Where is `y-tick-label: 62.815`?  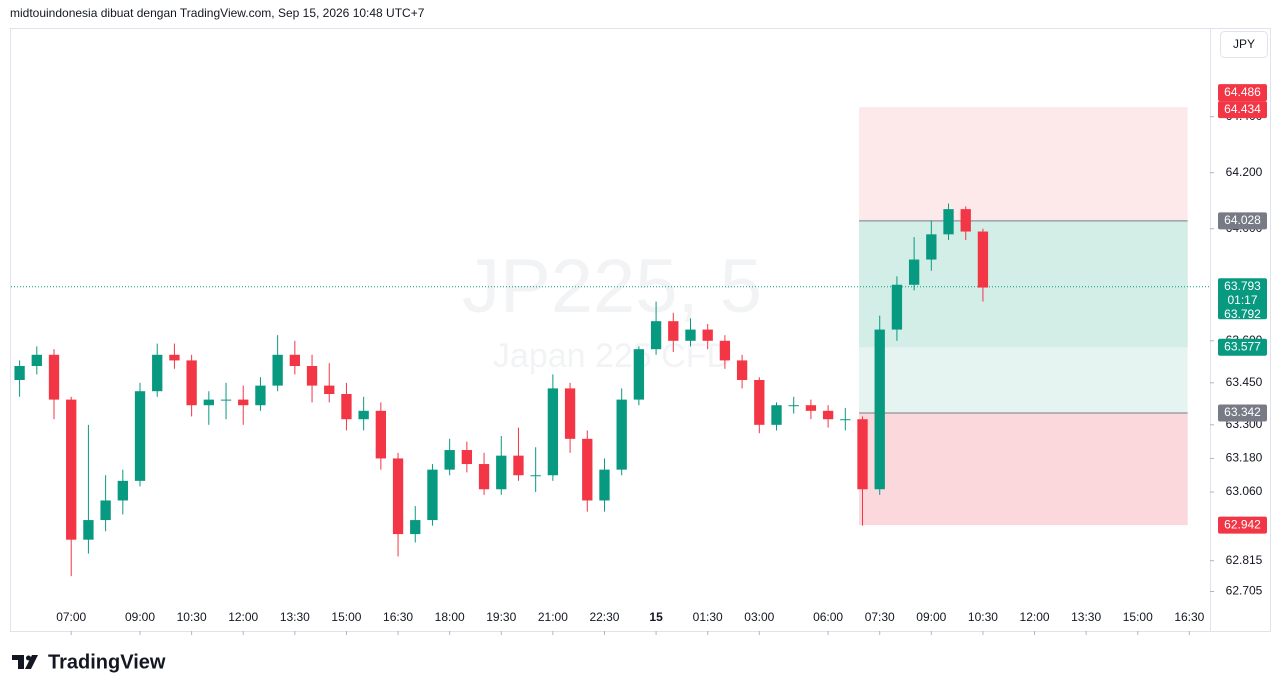
y-tick-label: 62.815 is located at coordinates (1244, 560).